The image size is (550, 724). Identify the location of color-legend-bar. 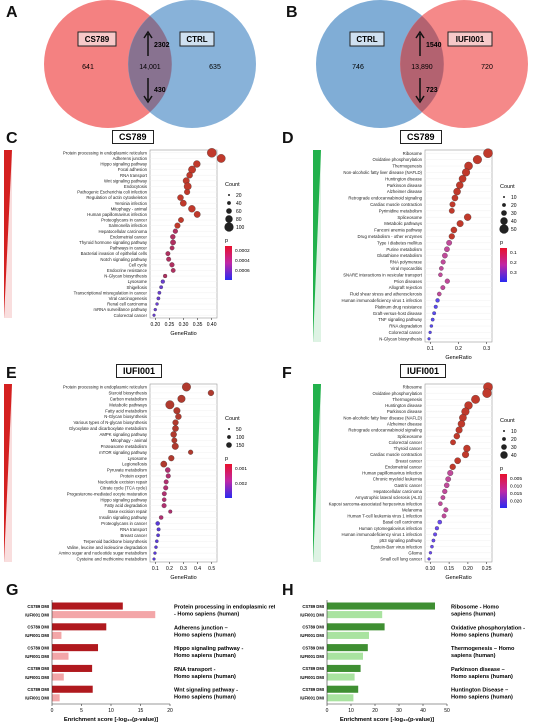
(228, 263).